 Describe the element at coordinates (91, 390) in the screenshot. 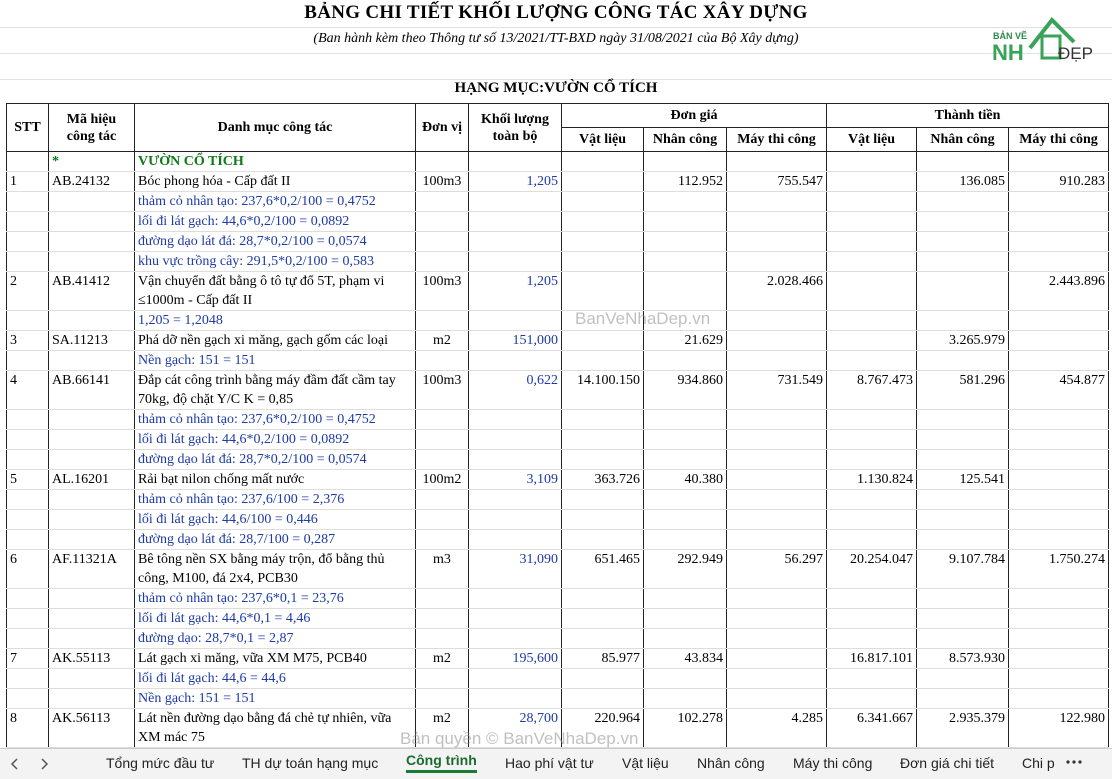

I see `cell: AB.66141` at that location.